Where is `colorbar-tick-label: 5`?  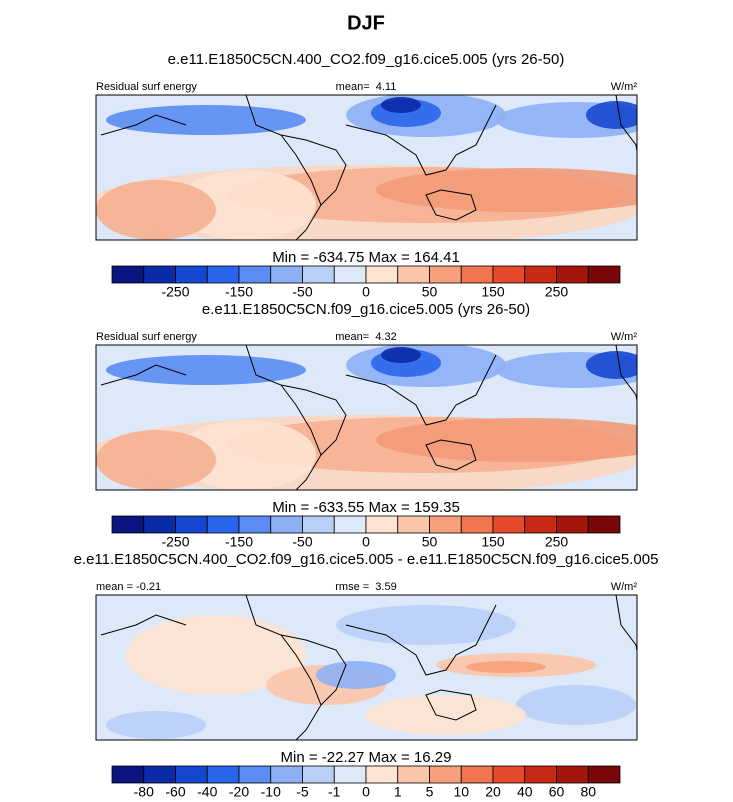 colorbar-tick-label: 5 is located at coordinates (430, 792).